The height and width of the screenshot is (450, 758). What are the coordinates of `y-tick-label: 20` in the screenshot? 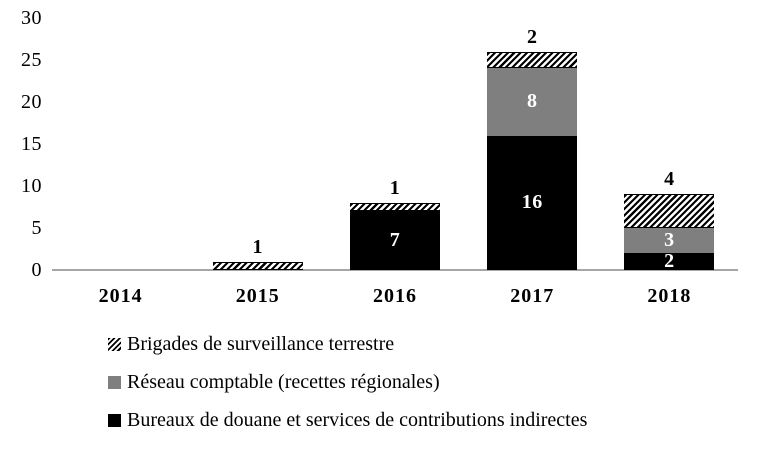 It's located at (31, 102).